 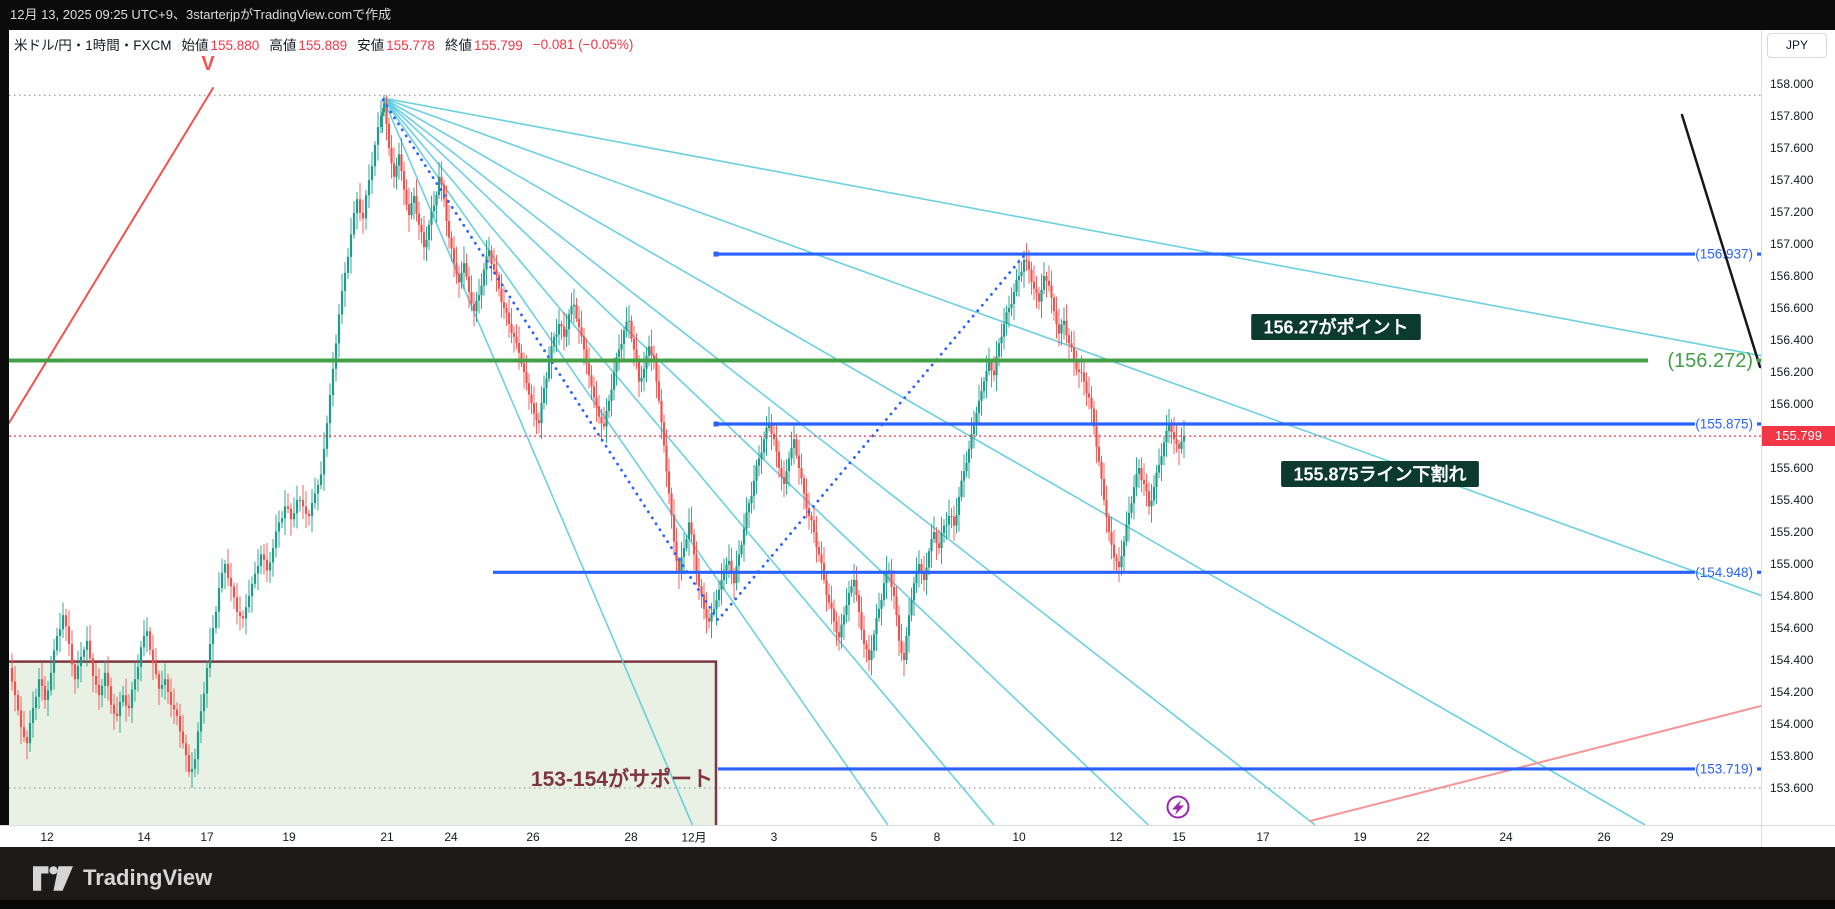 I want to click on break-155-875-box, so click(x=1380, y=474).